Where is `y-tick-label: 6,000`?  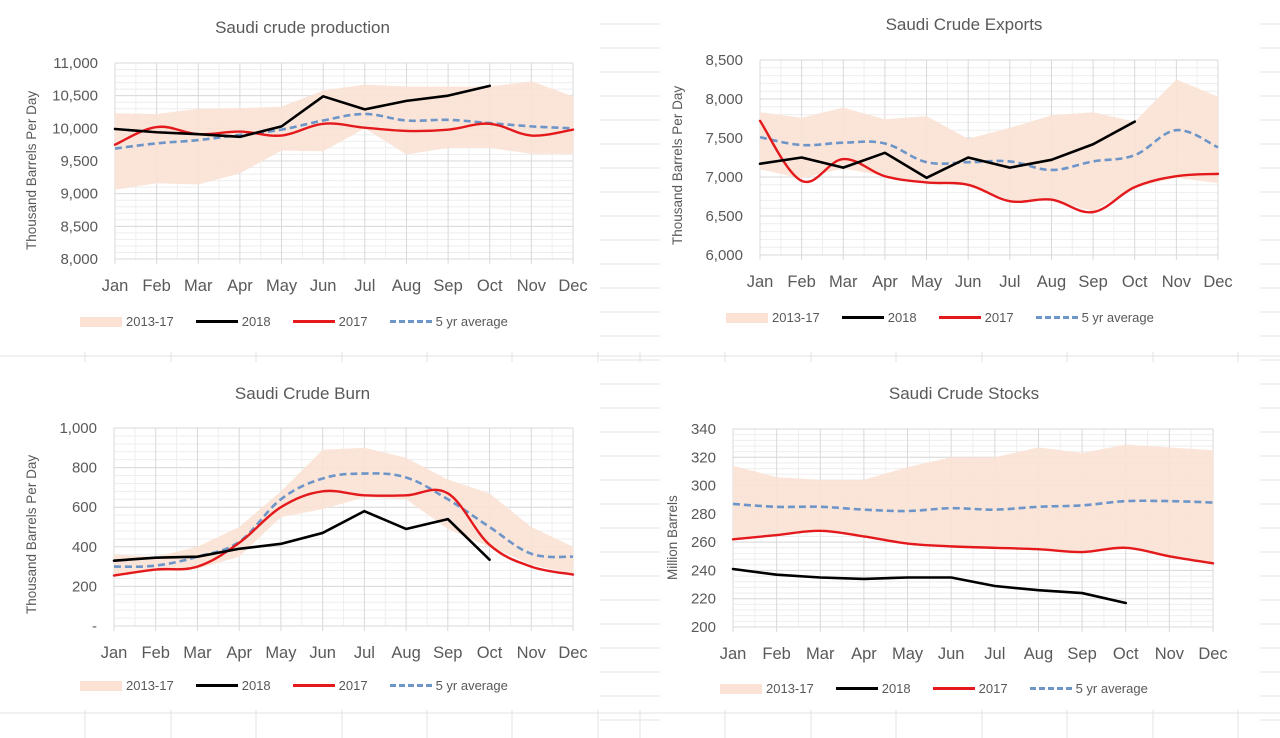 y-tick-label: 6,000 is located at coordinates (724, 255).